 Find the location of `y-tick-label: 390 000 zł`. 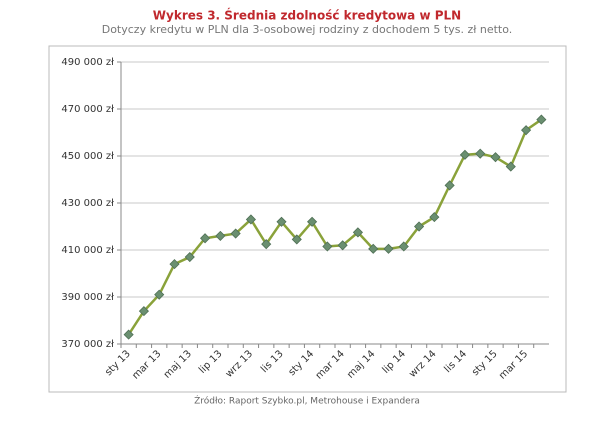

y-tick-label: 390 000 zł is located at coordinates (87, 297).